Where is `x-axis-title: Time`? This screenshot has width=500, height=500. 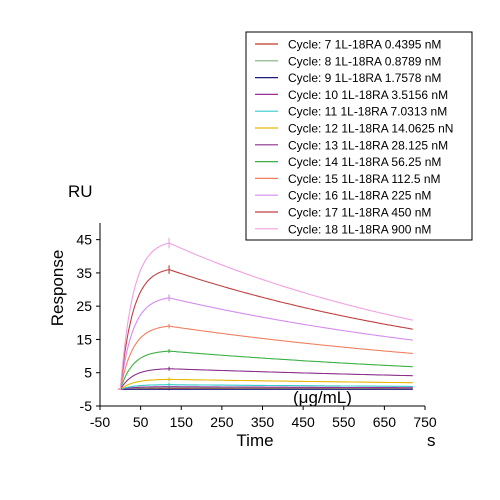 x-axis-title: Time is located at coordinates (254, 440).